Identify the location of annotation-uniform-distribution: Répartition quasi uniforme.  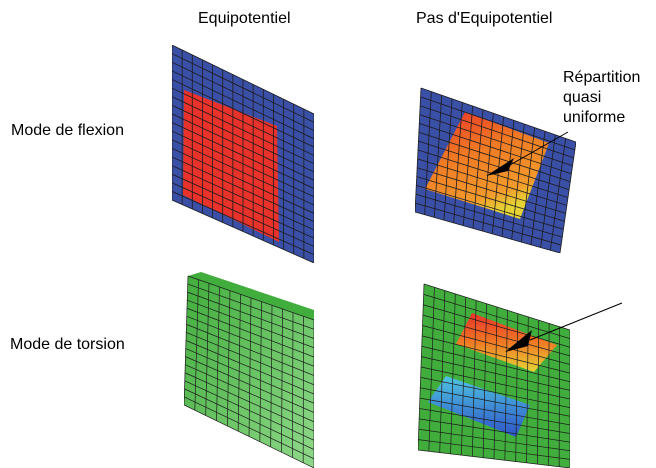
(601, 98).